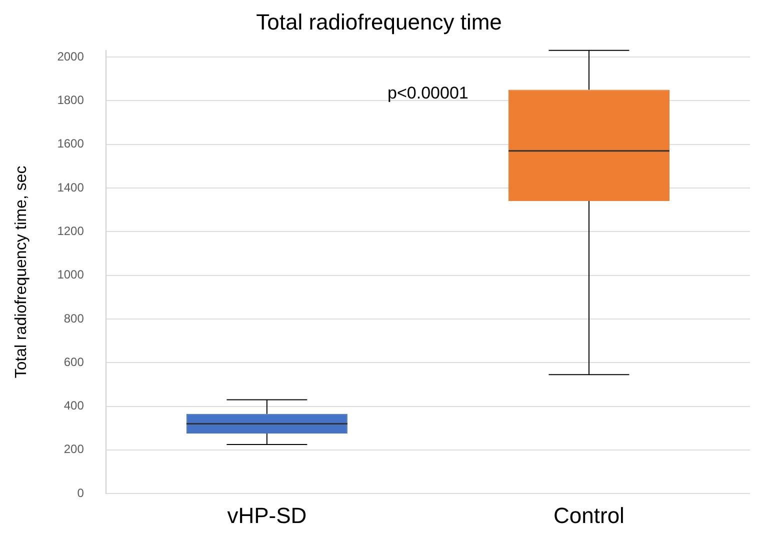 Image resolution: width=760 pixels, height=546 pixels. Describe the element at coordinates (428, 93) in the screenshot. I see `annotation: p<0.00001` at that location.